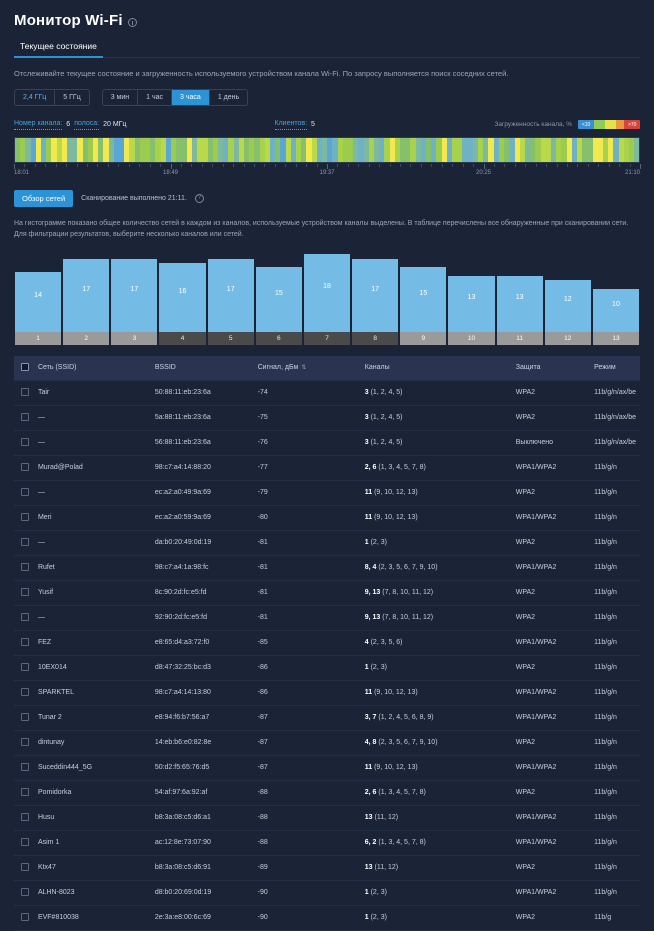 The height and width of the screenshot is (931, 654). Describe the element at coordinates (327, 338) in the screenshot. I see `histogram-channel-label: 7` at that location.